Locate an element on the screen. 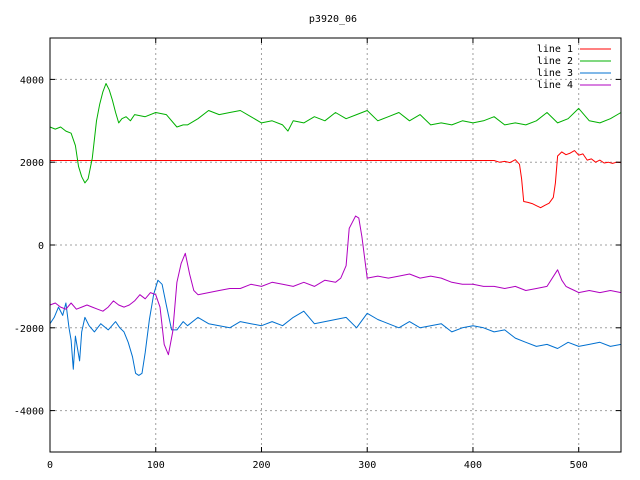 This screenshot has width=640, height=480. y-tick-label: -2000 is located at coordinates (29, 329).